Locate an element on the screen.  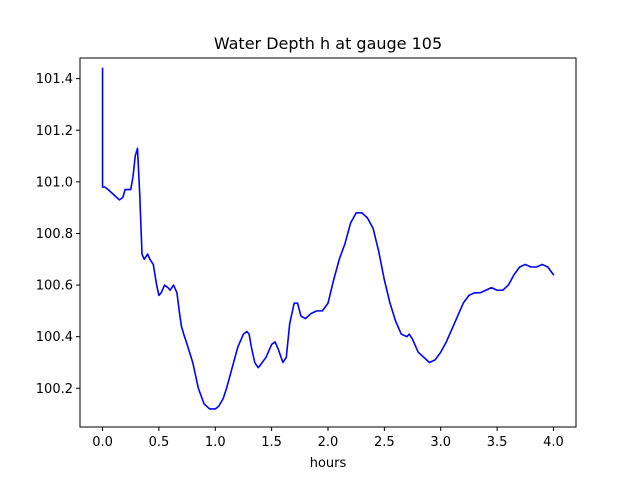
y-tick-label: 100.6 is located at coordinates (54, 286).